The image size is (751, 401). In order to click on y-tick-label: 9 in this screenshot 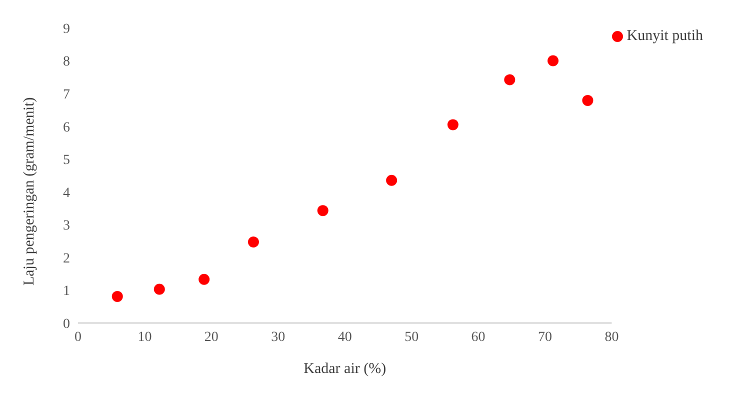, I will do `click(66, 29)`.